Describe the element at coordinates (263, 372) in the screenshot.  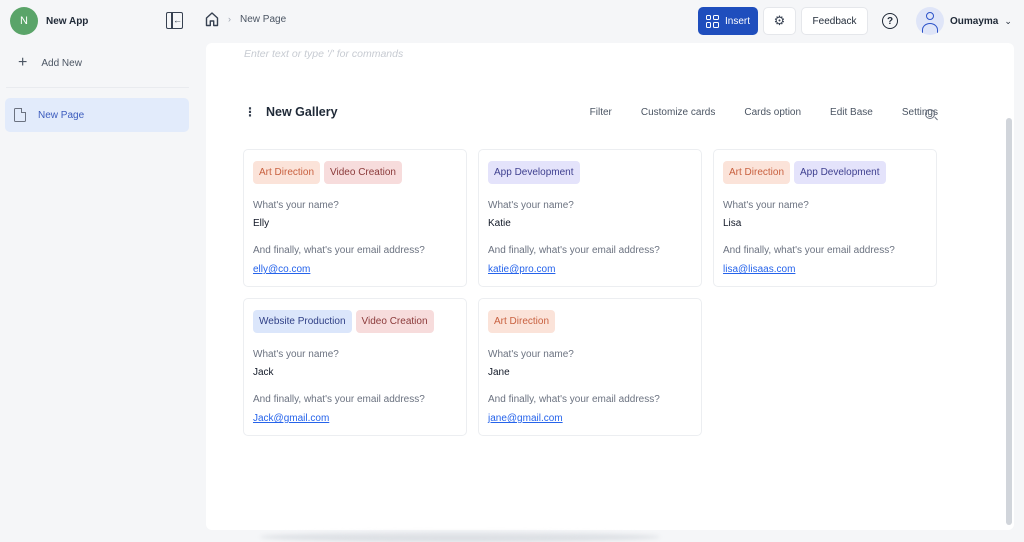
I see `name-value: Jack` at that location.